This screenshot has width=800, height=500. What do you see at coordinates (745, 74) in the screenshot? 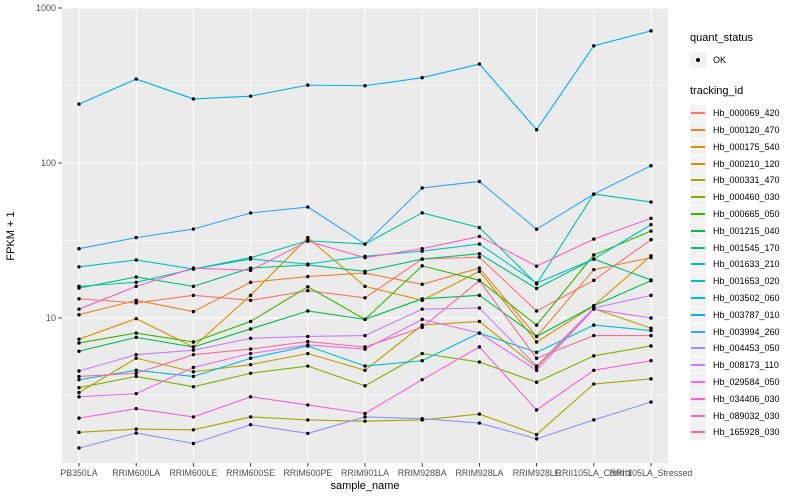
I see `legend-spacer` at bounding box center [745, 74].